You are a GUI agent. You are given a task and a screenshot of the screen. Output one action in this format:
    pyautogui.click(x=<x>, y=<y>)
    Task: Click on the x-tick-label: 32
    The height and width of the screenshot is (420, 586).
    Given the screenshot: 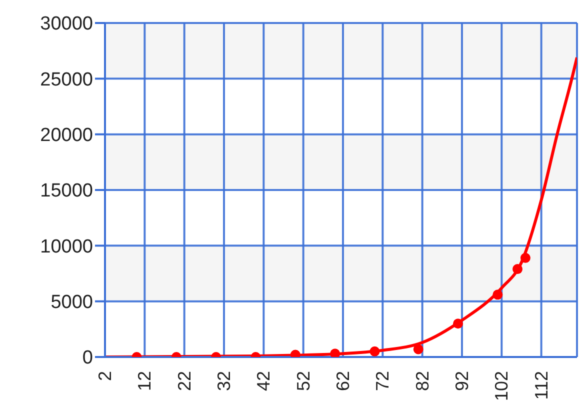 What is the action you would take?
    pyautogui.click(x=224, y=381)
    